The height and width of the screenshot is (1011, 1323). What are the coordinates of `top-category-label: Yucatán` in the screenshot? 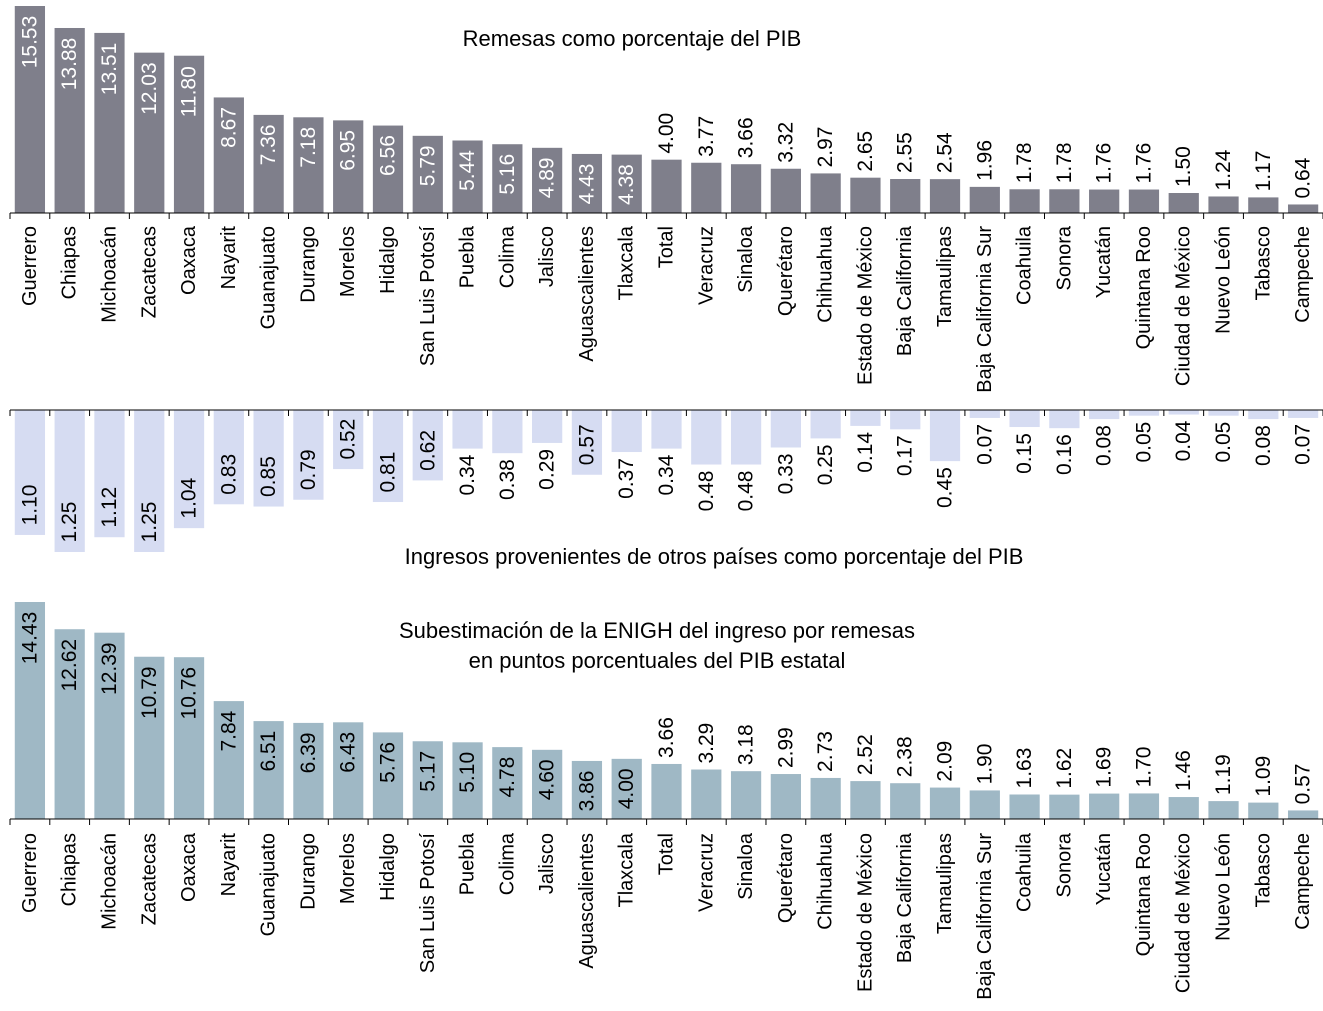 It's located at (1104, 262).